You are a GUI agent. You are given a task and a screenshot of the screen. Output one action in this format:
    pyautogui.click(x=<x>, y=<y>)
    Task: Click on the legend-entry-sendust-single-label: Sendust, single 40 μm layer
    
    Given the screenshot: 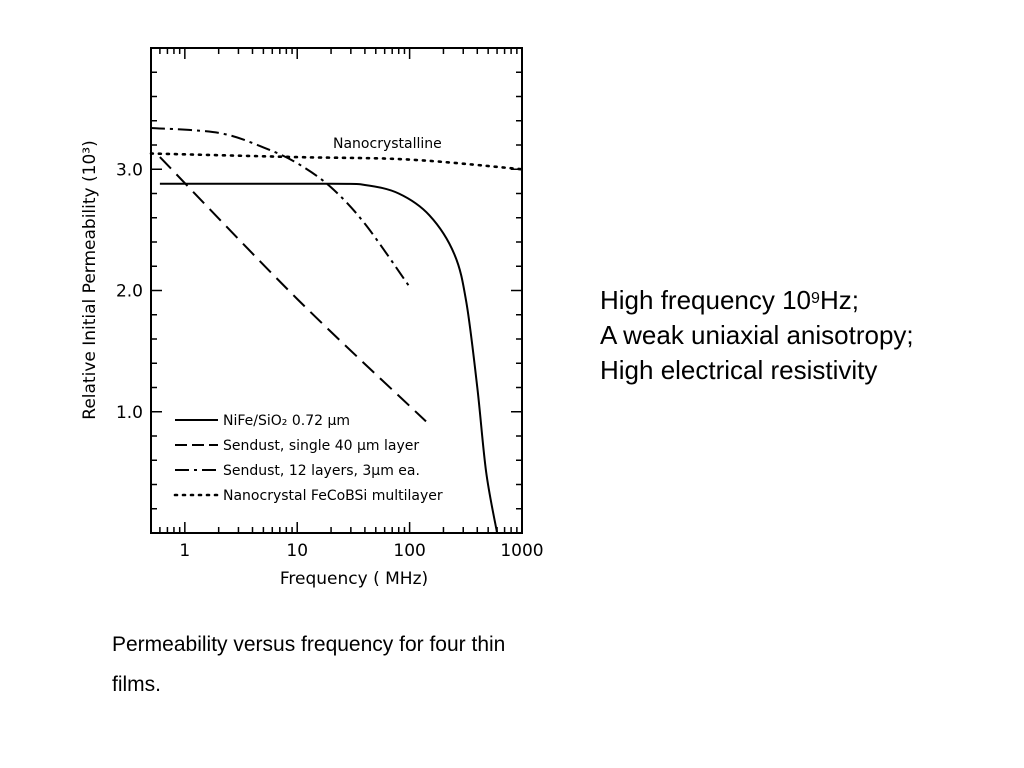 What is the action you would take?
    pyautogui.click(x=321, y=446)
    